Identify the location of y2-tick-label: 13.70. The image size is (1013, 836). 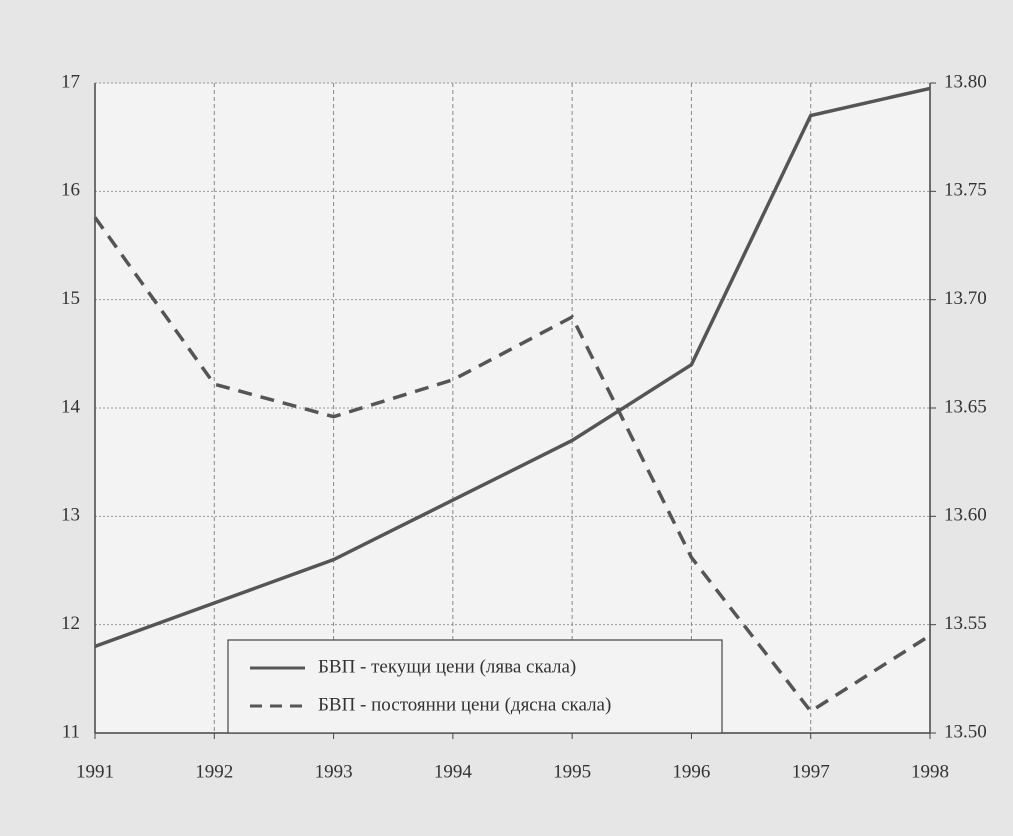
(965, 298).